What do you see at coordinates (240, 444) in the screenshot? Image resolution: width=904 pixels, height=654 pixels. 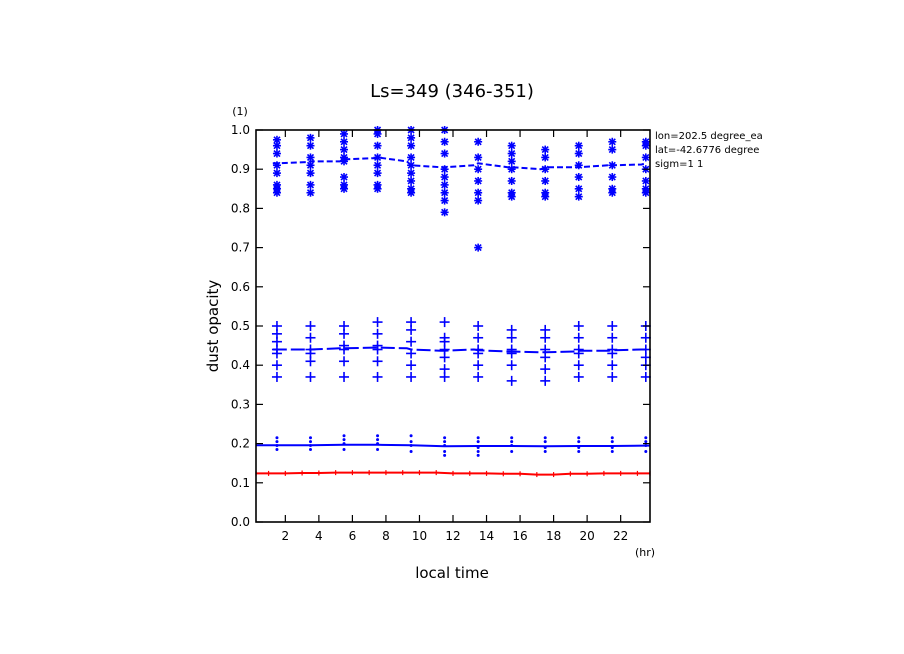 I see `y-tick-label: 0.2` at bounding box center [240, 444].